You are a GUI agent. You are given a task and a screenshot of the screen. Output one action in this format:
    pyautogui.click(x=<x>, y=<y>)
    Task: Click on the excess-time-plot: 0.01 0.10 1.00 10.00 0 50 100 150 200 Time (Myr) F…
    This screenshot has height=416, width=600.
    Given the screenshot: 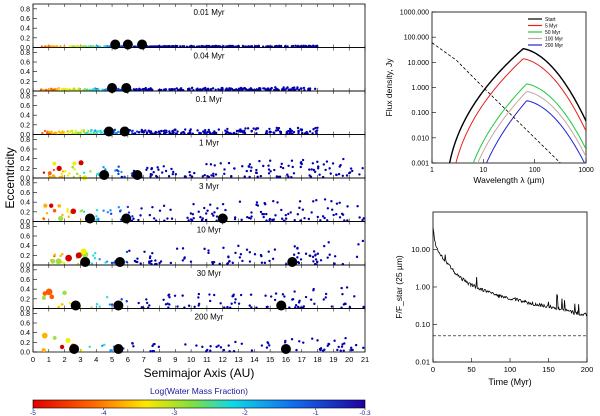 What is the action you would take?
    pyautogui.click(x=493, y=299)
    